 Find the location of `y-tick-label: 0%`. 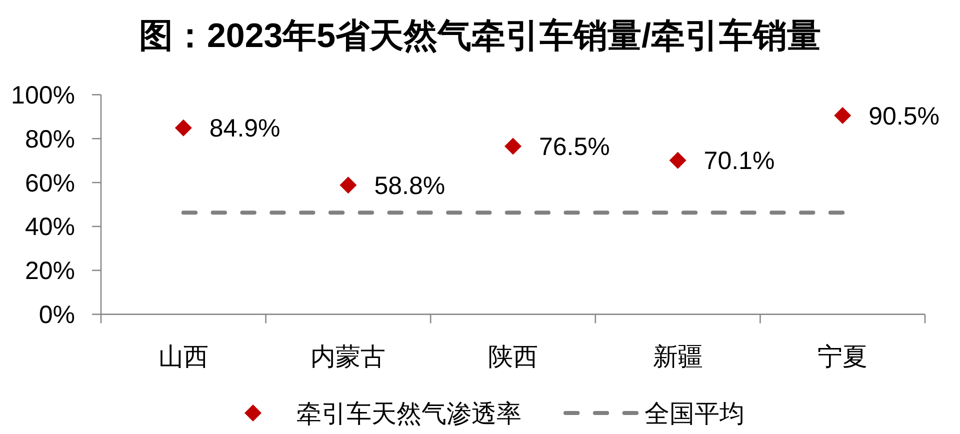

y-tick-label: 0% is located at coordinates (56, 315).